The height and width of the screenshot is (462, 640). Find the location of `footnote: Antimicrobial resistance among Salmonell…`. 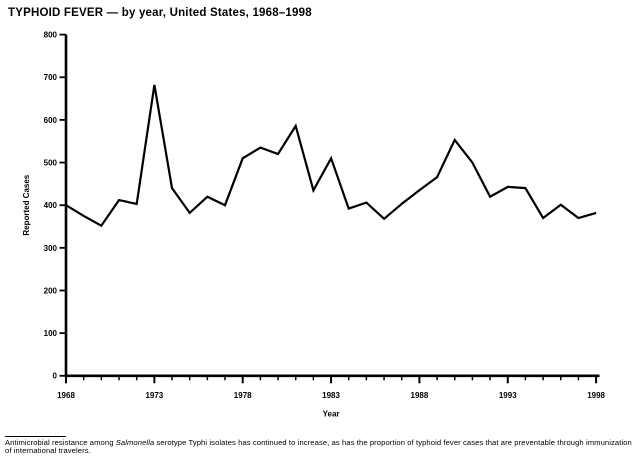

footnote: Antimicrobial resistance among Salmonell… is located at coordinates (321, 446).